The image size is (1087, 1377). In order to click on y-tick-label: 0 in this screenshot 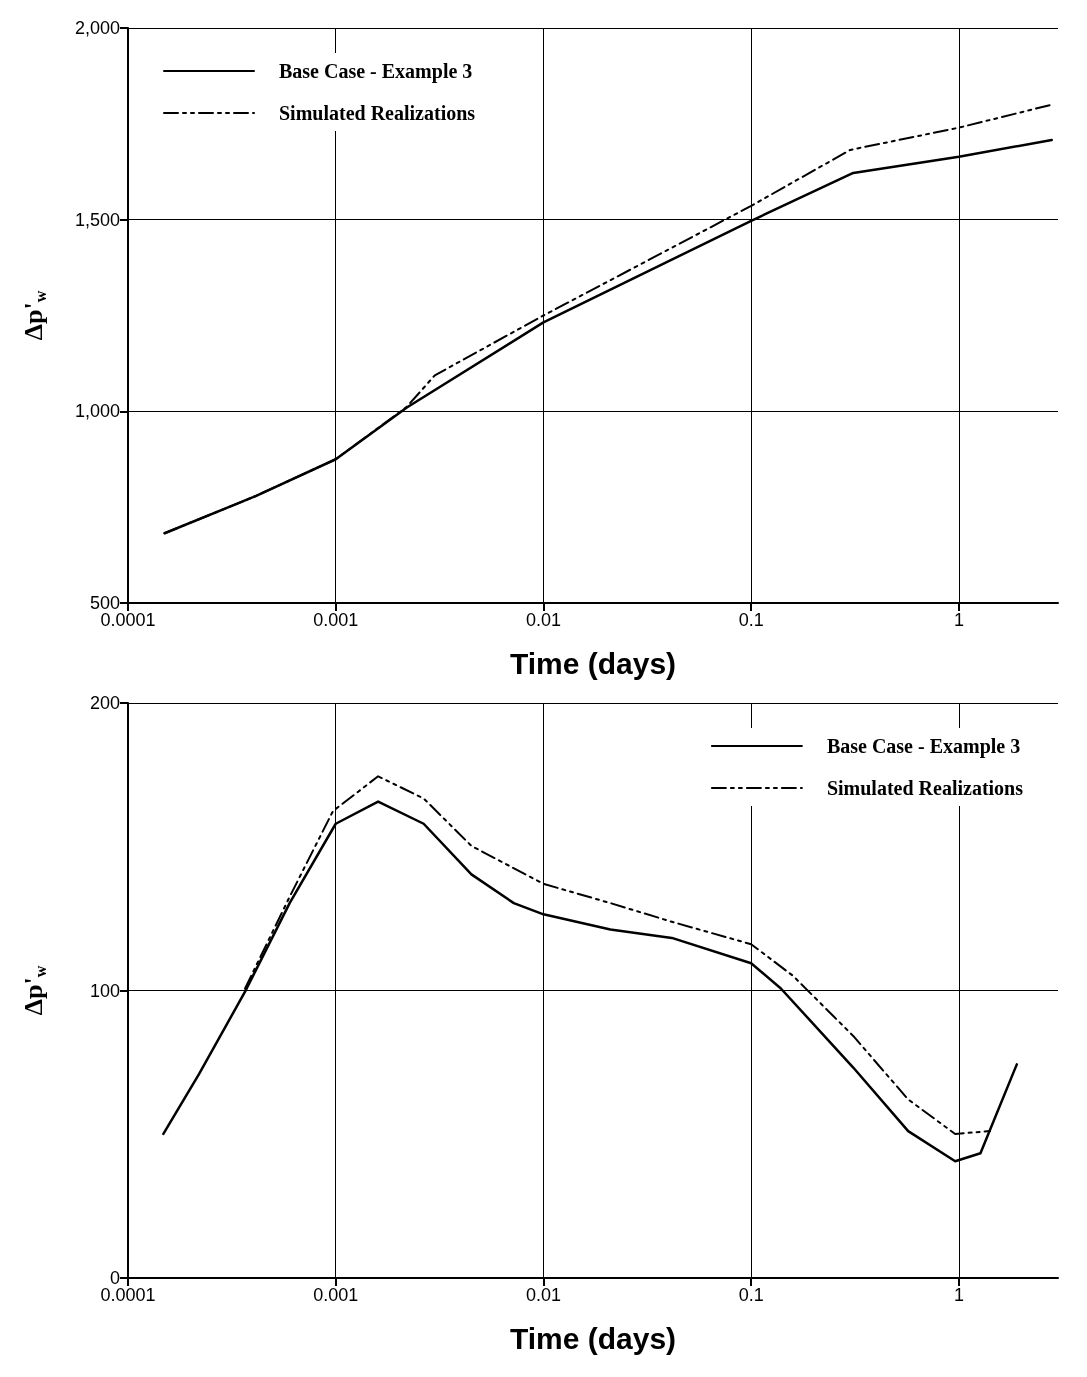, I will do `click(114, 1278)`.